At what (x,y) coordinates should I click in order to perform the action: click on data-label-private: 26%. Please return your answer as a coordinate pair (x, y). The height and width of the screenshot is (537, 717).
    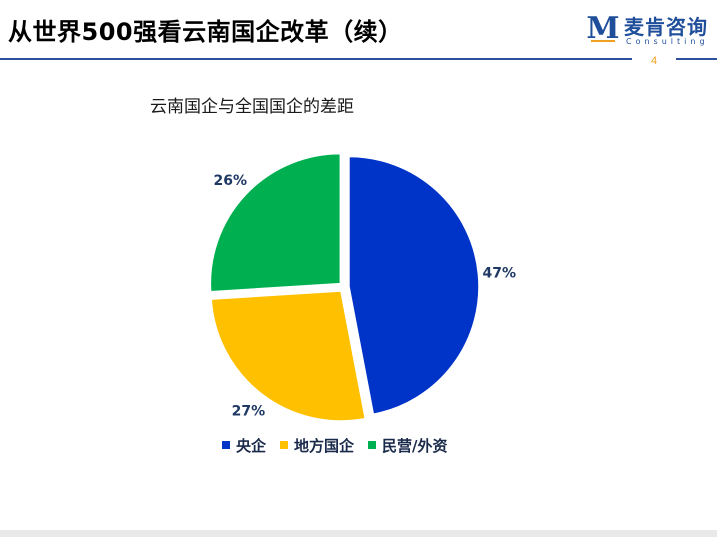
    Looking at the image, I should click on (231, 181).